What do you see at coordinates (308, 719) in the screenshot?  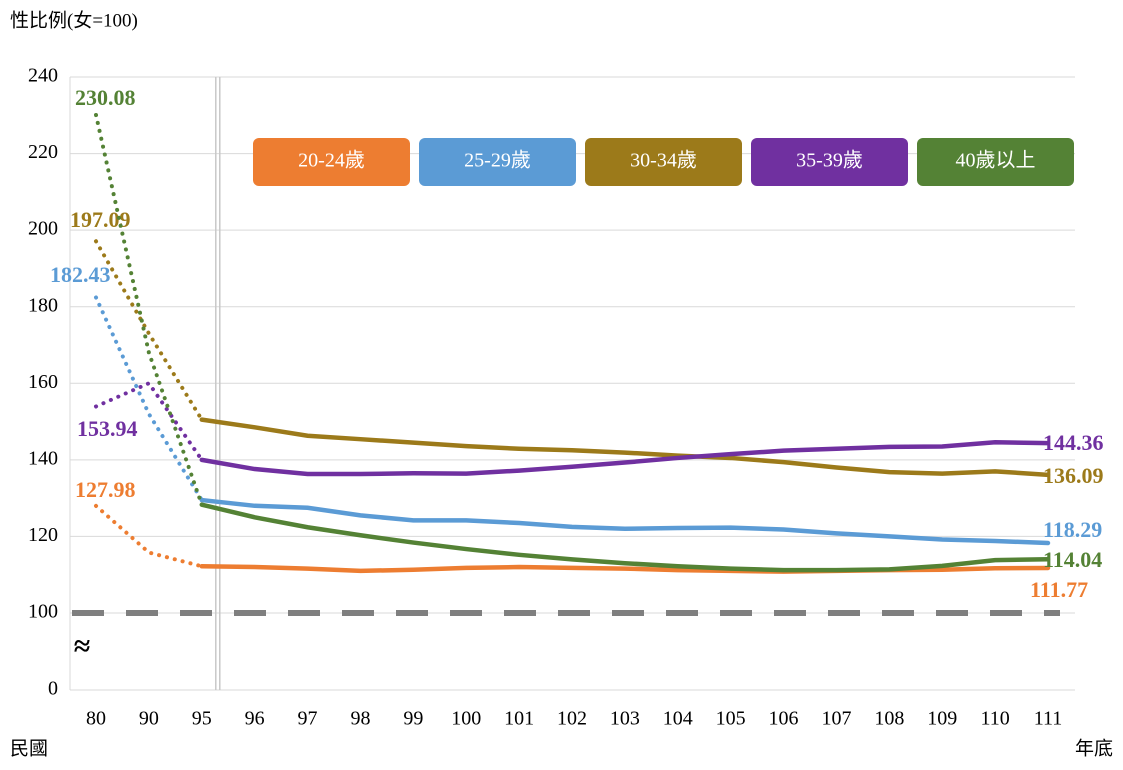 I see `x-tick-label: 97` at bounding box center [308, 719].